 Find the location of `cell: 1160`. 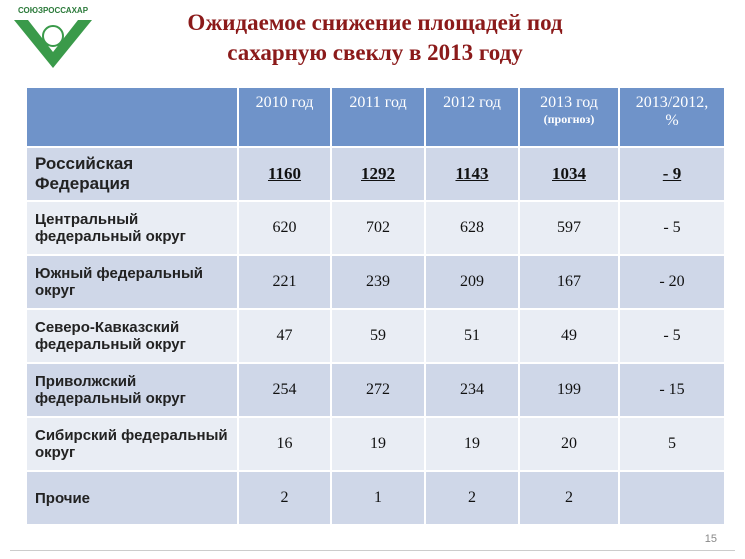

cell: 1160 is located at coordinates (284, 174).